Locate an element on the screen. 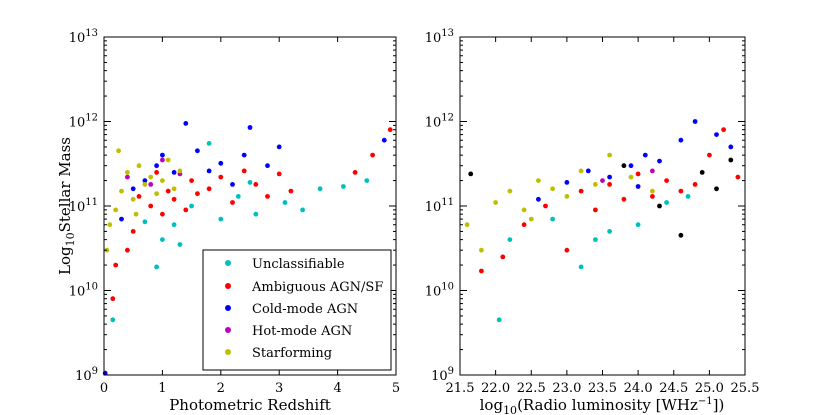 The image size is (830, 415). left-y-tick-label-1: 1010 is located at coordinates (83, 291).